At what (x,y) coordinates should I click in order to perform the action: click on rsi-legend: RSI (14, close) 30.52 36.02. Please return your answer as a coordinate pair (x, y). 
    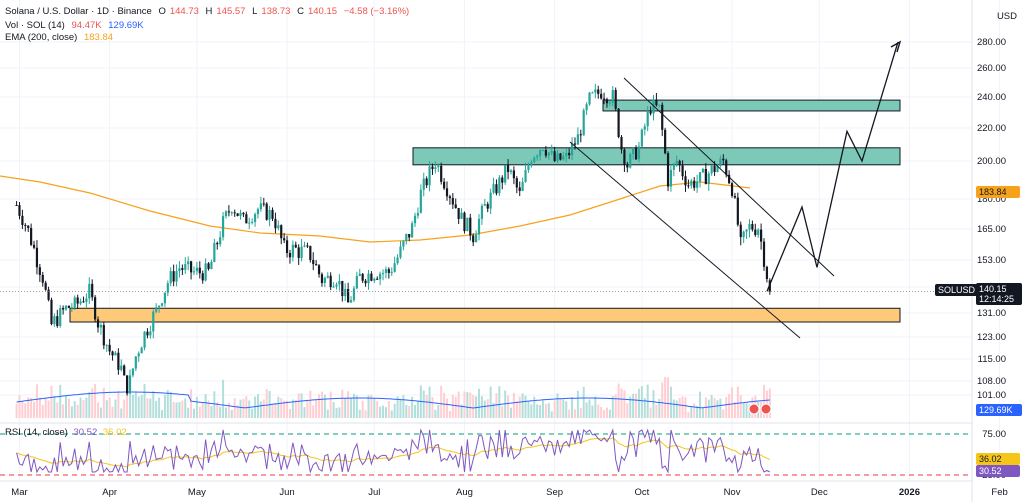
    Looking at the image, I should click on (67, 432).